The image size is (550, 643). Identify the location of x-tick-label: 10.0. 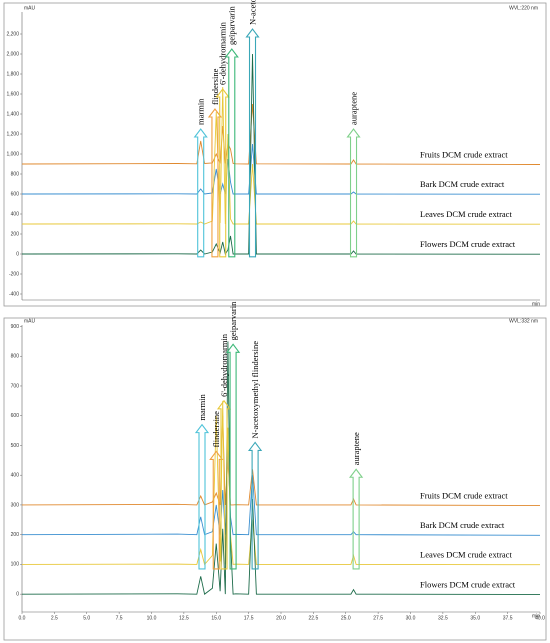
(152, 618).